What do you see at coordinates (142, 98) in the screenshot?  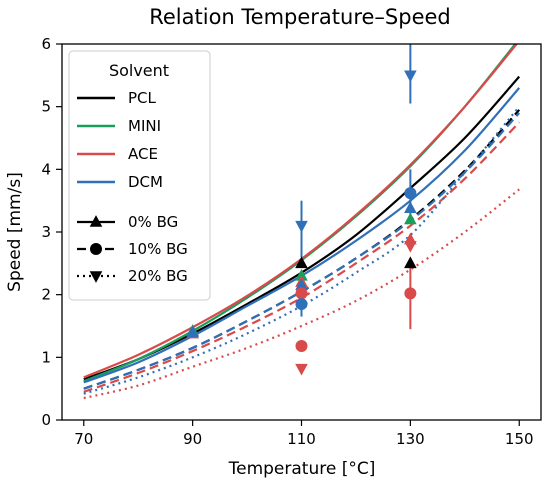 I see `legend-label-pcl: PCL` at bounding box center [142, 98].